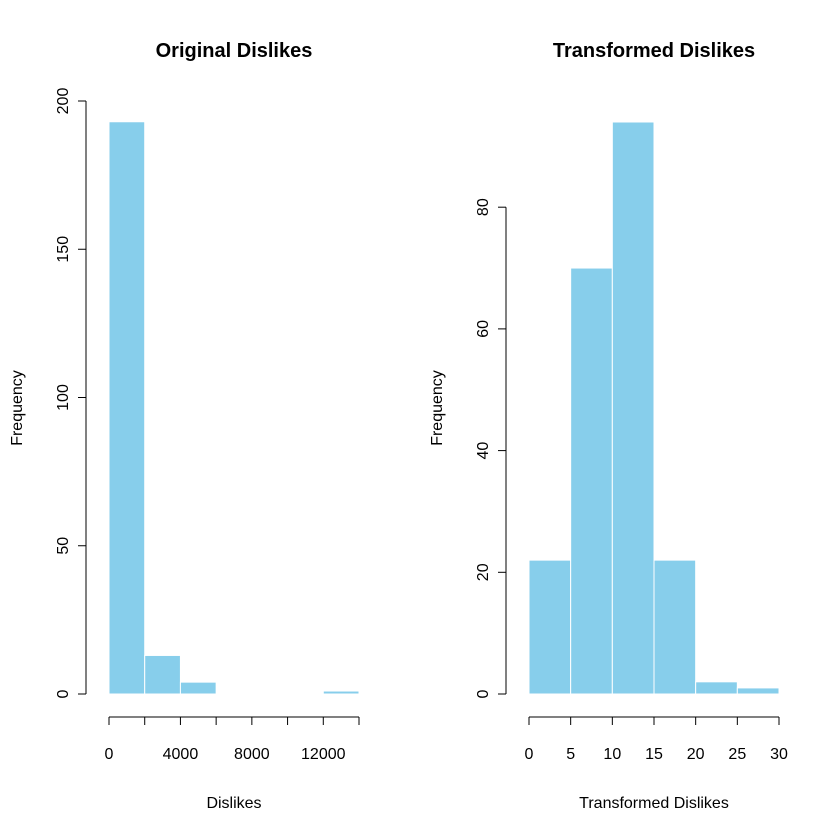 The height and width of the screenshot is (840, 840). What do you see at coordinates (483, 329) in the screenshot?
I see `y-tick-label: 60` at bounding box center [483, 329].